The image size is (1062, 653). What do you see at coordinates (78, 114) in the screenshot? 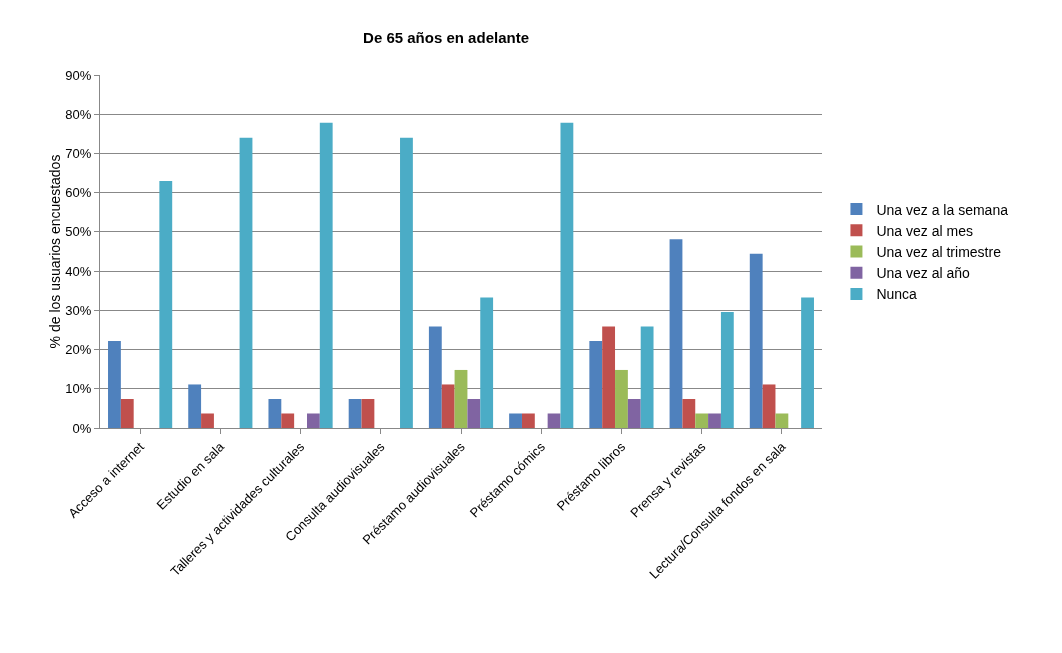
I see `y-tick-label: 80%` at bounding box center [78, 114].